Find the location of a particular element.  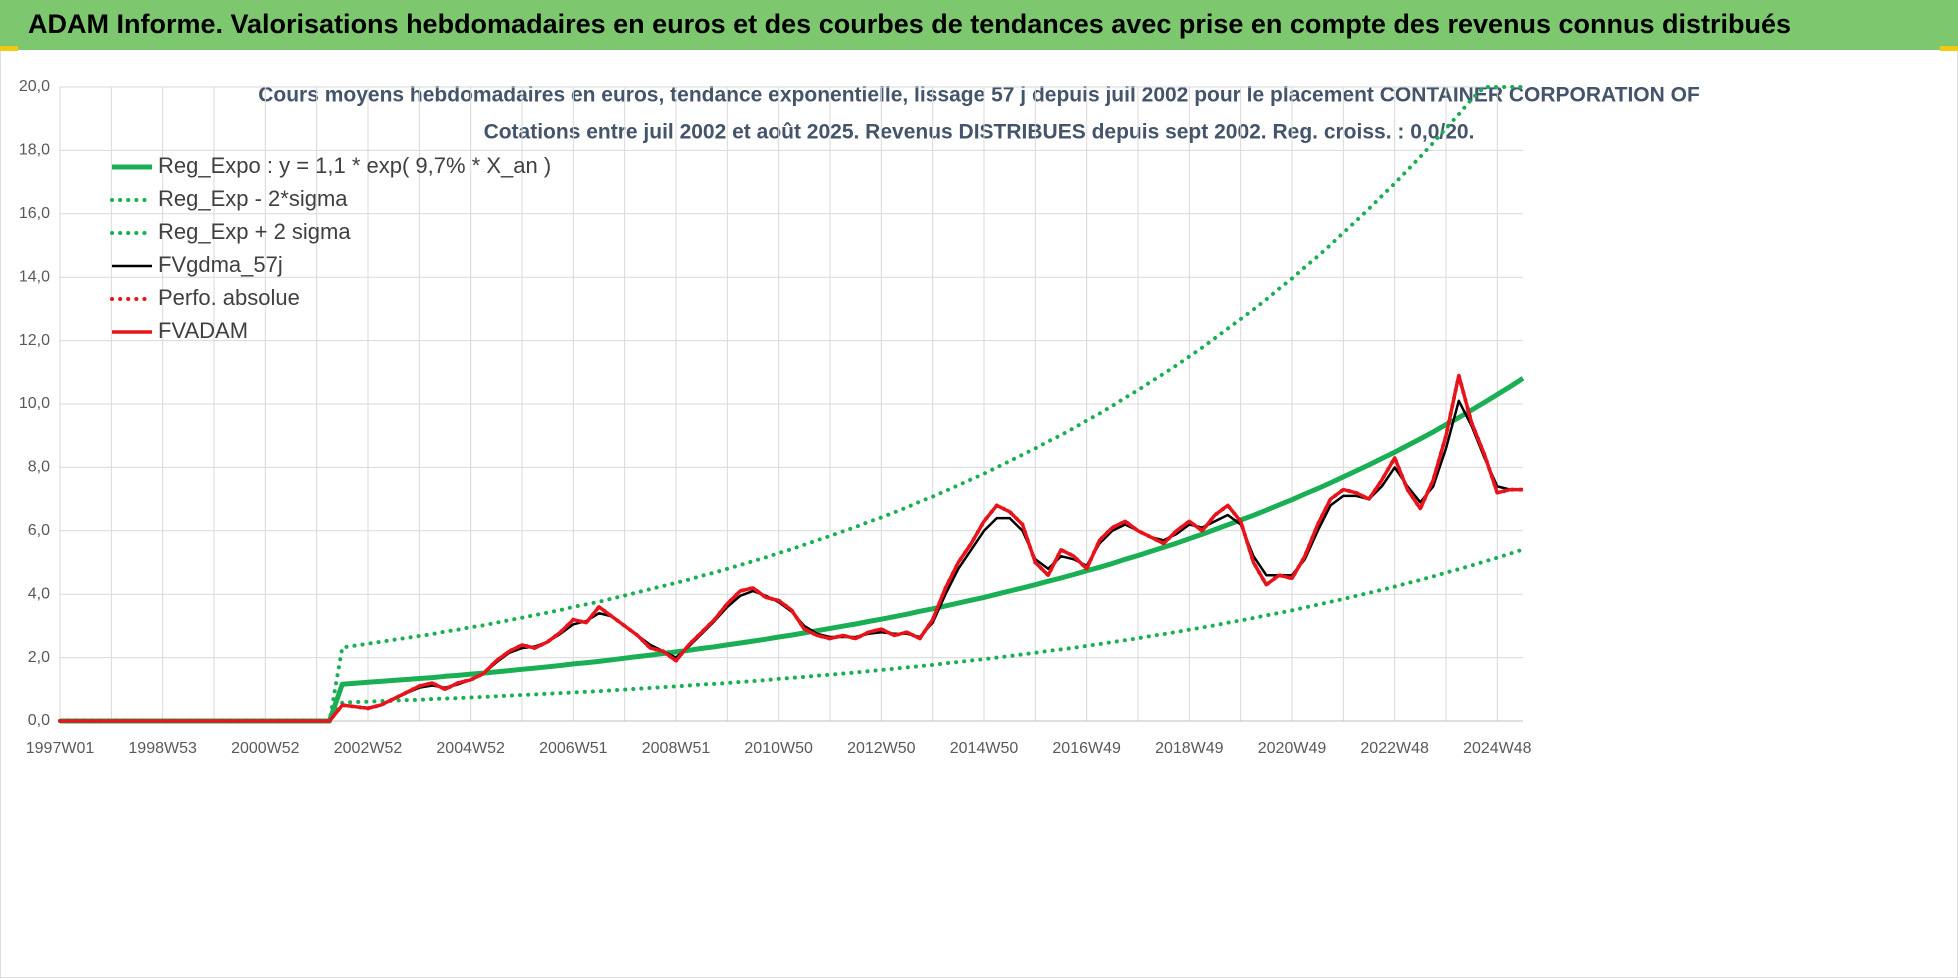

x-tick-label: 2008W51 is located at coordinates (676, 748).